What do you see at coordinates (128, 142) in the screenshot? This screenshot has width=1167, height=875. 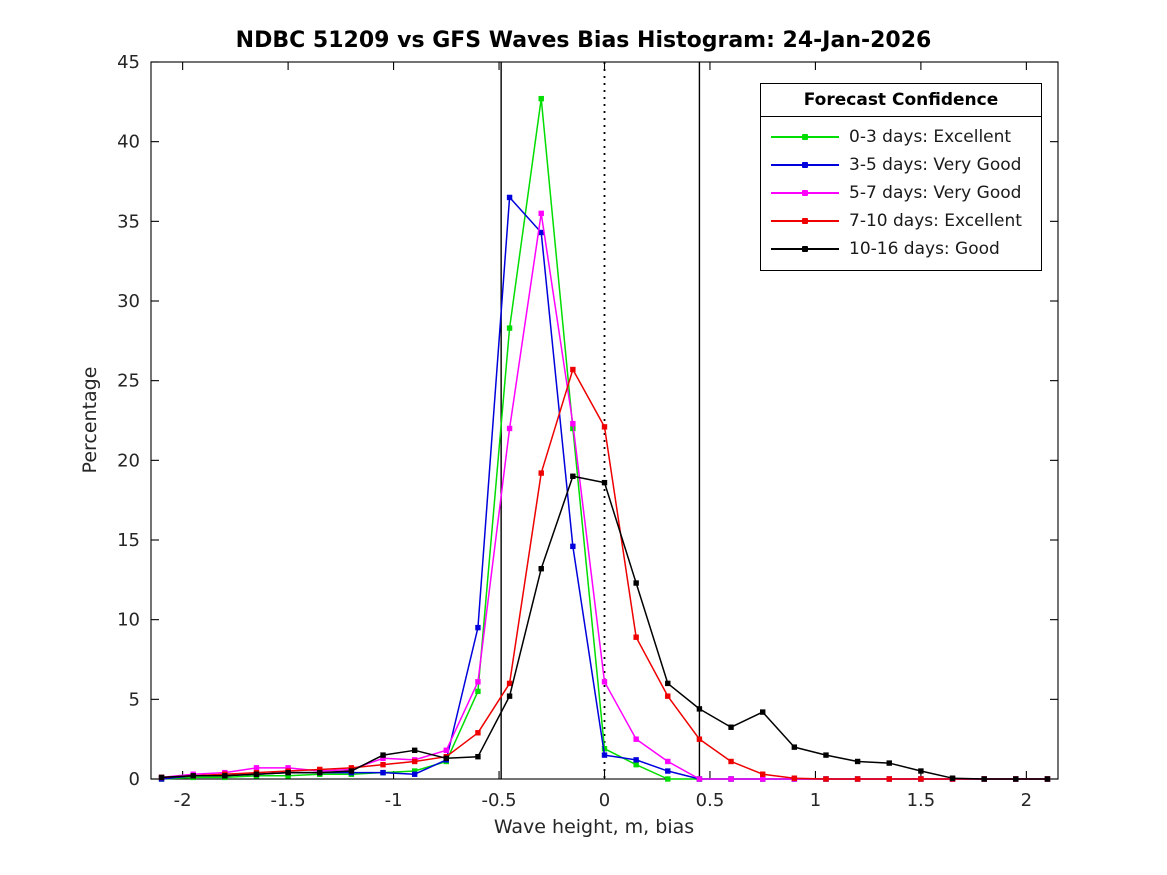 I see `y-tick-label: 40` at bounding box center [128, 142].